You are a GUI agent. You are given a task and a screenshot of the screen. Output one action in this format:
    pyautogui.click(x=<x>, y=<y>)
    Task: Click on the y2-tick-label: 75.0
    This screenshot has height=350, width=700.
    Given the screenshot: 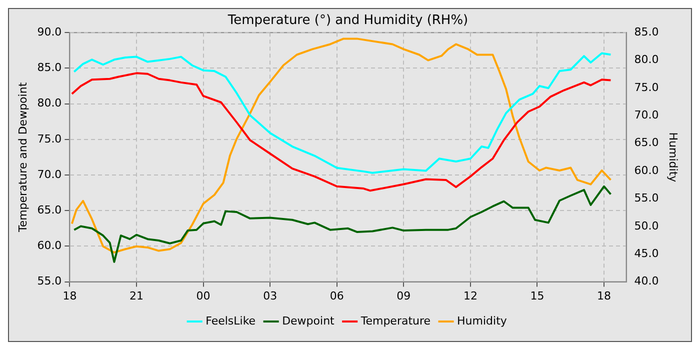 What is the action you would take?
    pyautogui.click(x=646, y=87)
    